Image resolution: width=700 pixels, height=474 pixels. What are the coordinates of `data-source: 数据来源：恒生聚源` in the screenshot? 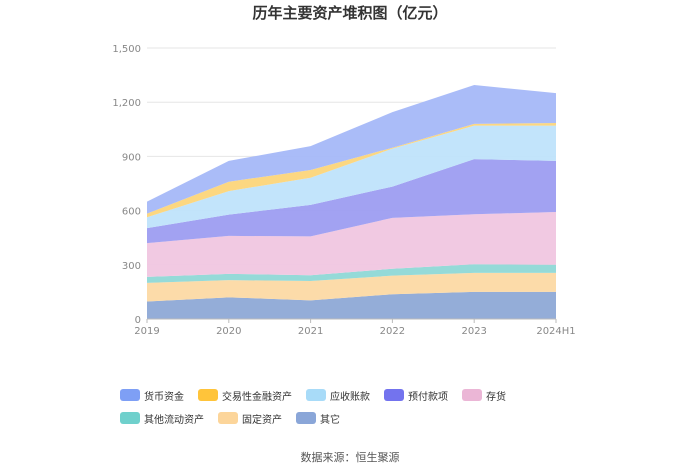 It's located at (350, 457).